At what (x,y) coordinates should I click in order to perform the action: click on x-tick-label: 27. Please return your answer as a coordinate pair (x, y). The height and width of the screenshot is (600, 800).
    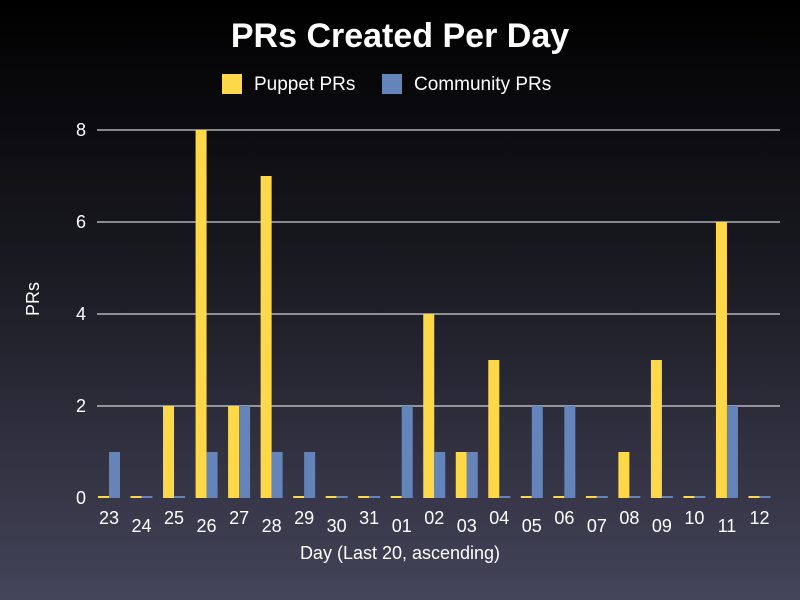
    Looking at the image, I should click on (239, 518).